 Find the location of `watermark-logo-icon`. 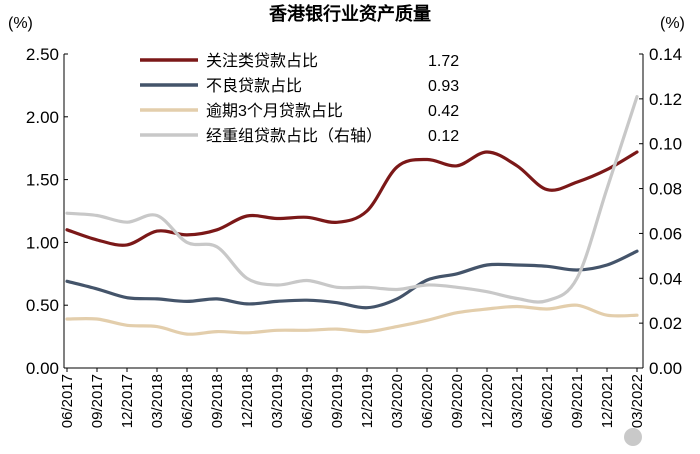

watermark-logo-icon is located at coordinates (633, 437).